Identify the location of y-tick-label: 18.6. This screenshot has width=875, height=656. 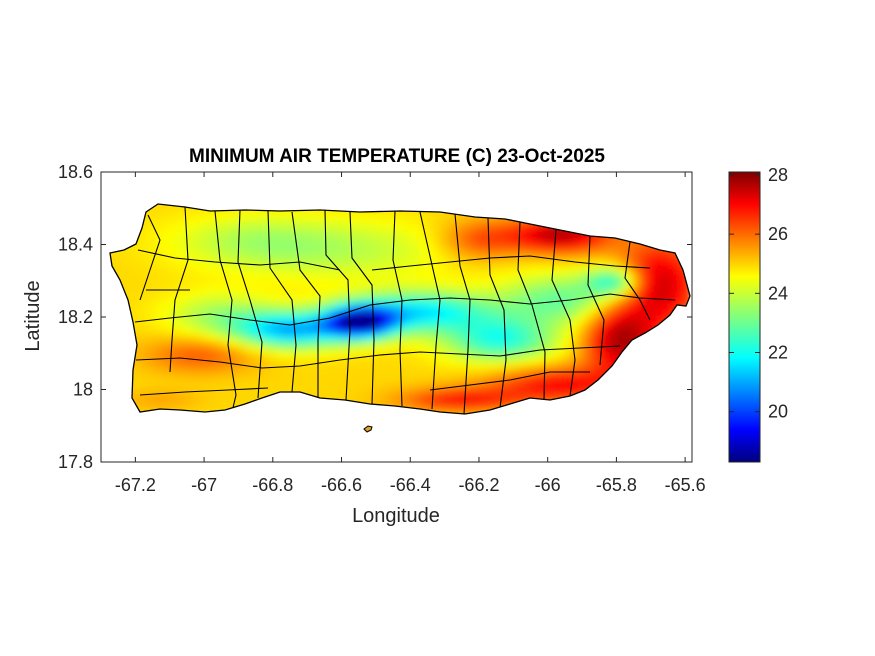
(75, 172).